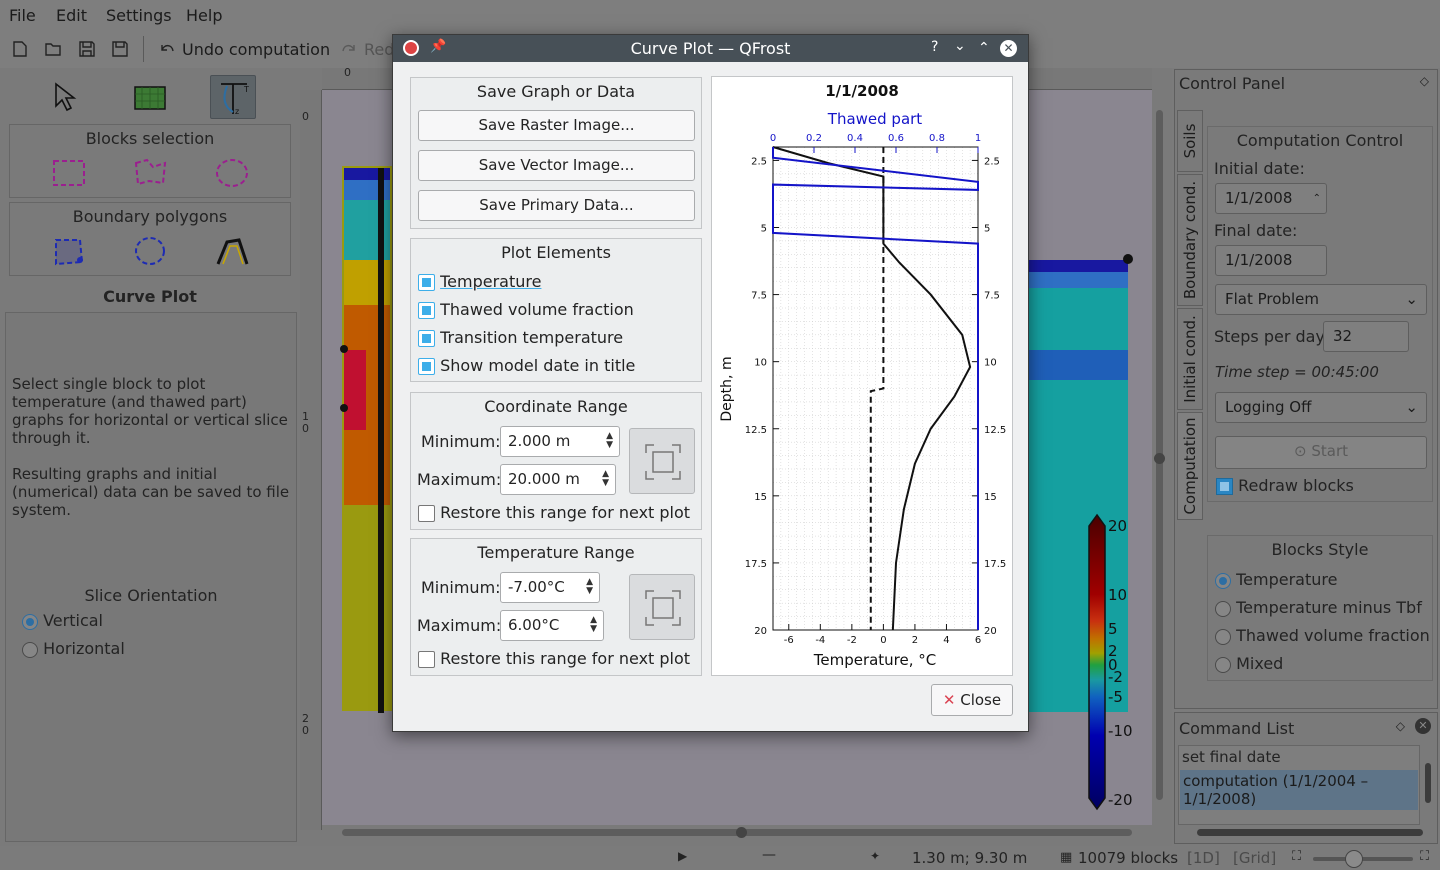 This screenshot has height=870, width=1440. What do you see at coordinates (520, 337) in the screenshot?
I see `transition-temperature-option: Transition temperature` at bounding box center [520, 337].